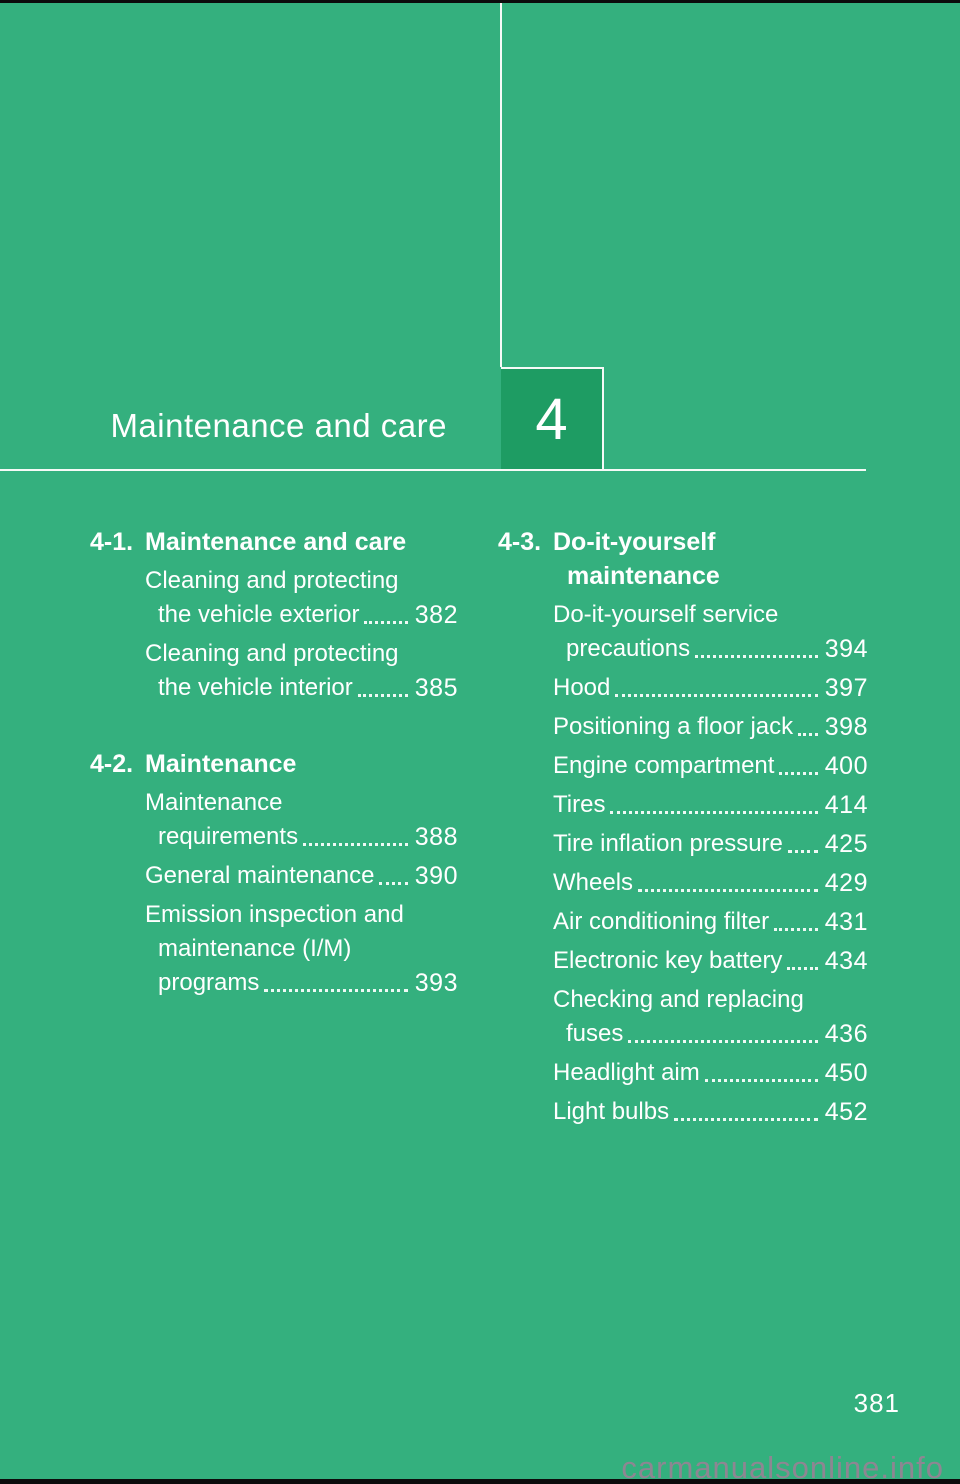 Image resolution: width=960 pixels, height=1484 pixels. I want to click on section-header: 4-3. Do-it-yourself maintenance, so click(683, 559).